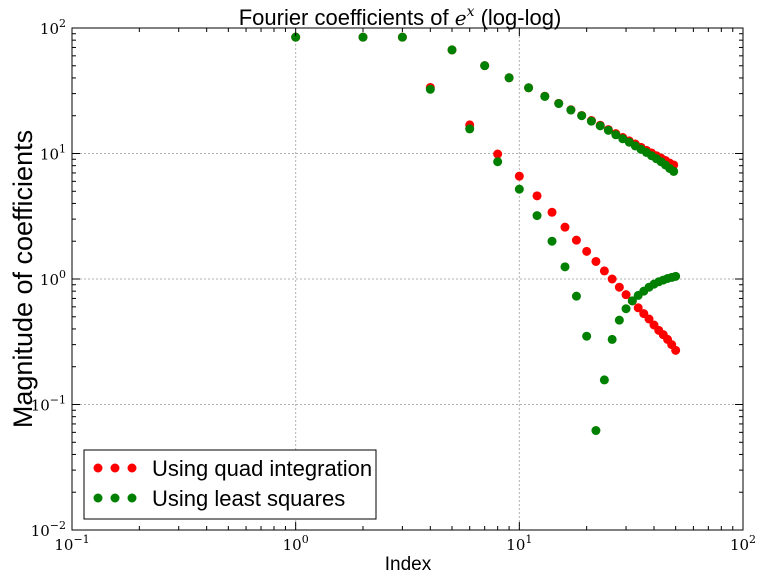  What do you see at coordinates (296, 543) in the screenshot?
I see `x-tick-label: 10⁰` at bounding box center [296, 543].